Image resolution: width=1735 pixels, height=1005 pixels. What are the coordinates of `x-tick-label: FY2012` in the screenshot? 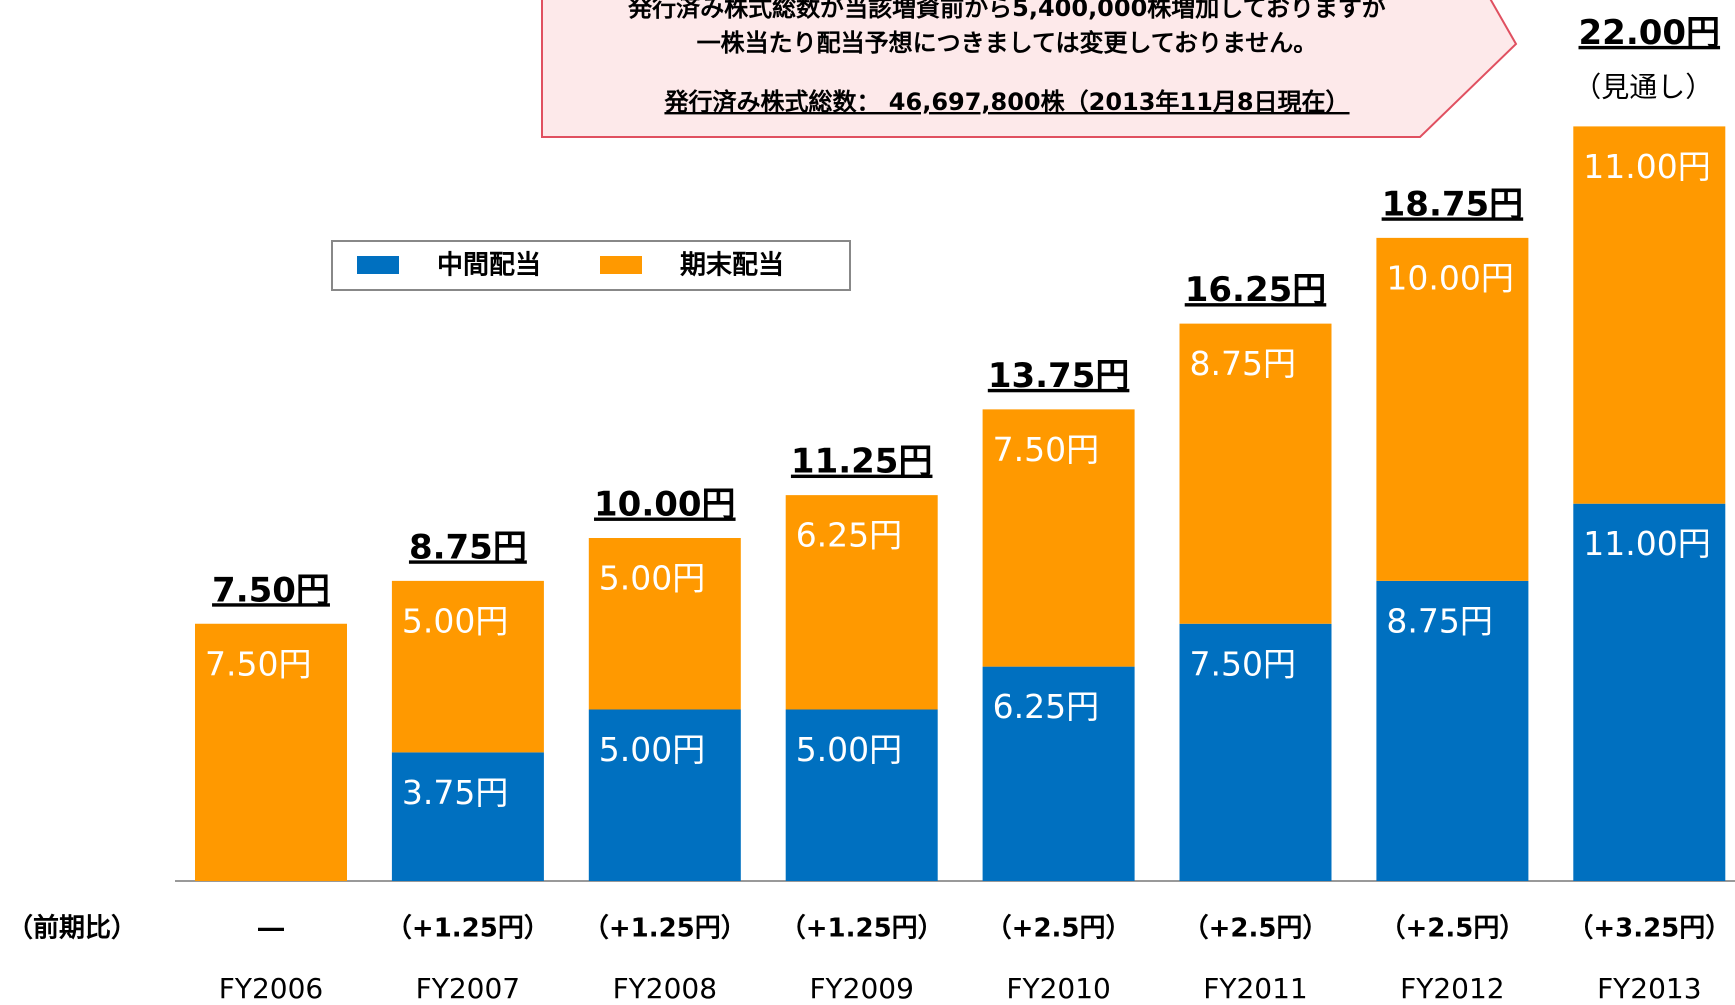 It's located at (1452, 988).